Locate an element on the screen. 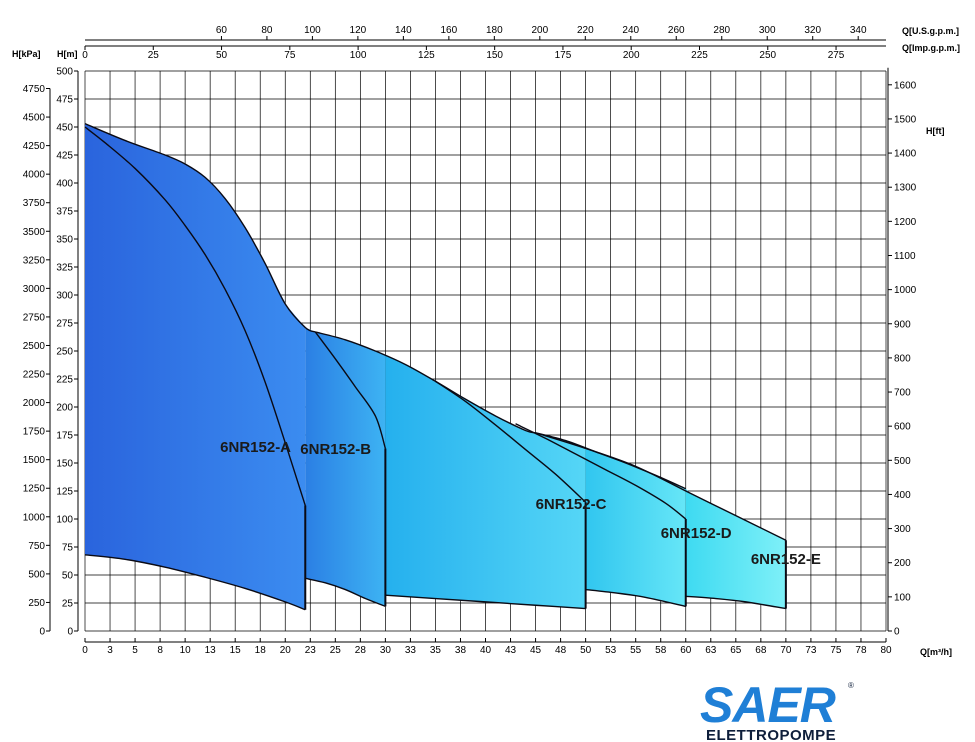 The width and height of the screenshot is (975, 742). left-m-tick-label: 425 is located at coordinates (64, 156).